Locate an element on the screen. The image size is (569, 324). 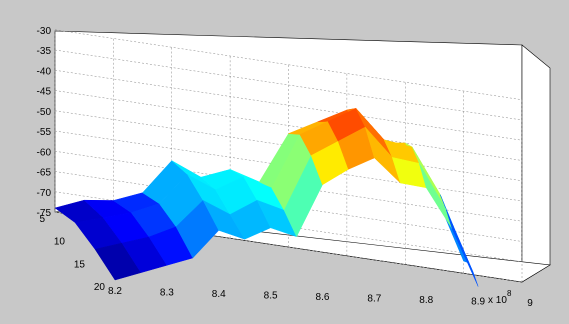
z-tick-label: -30 is located at coordinates (44, 31).